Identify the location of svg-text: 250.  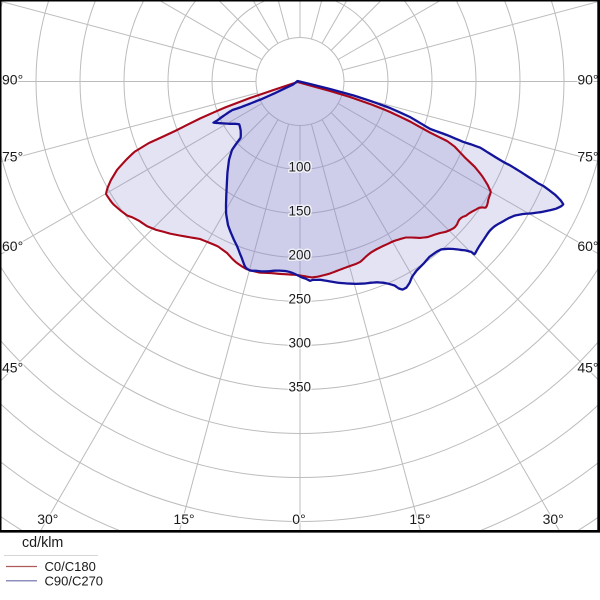
(300, 299).